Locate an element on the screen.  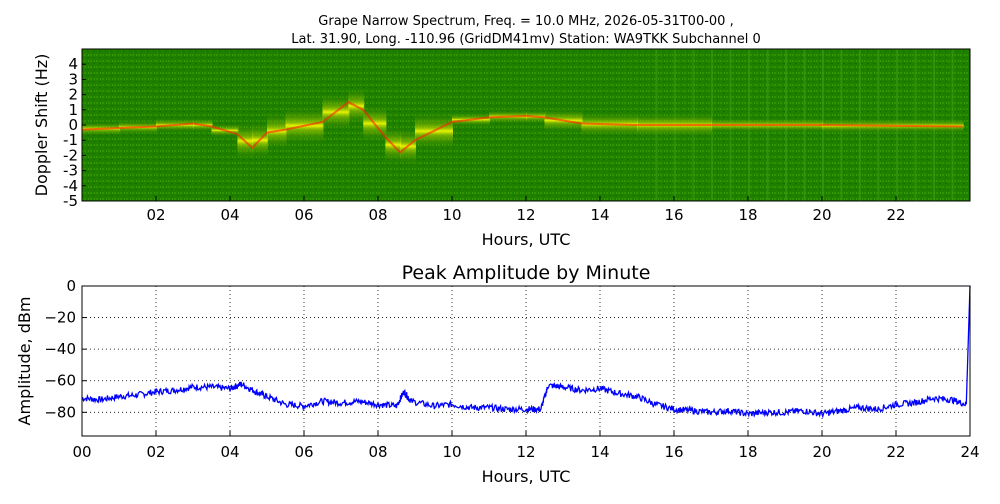
spectrogram-x-tick-label: 16 is located at coordinates (673, 215).